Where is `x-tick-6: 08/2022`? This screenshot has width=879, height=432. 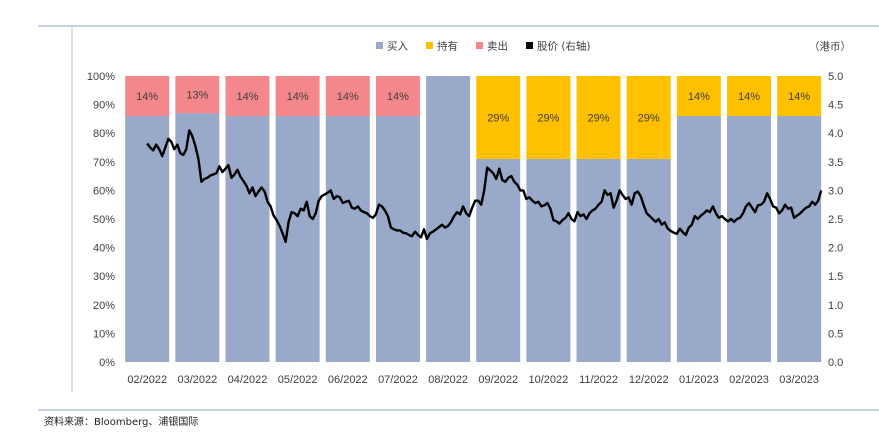
x-tick-6: 08/2022 is located at coordinates (448, 380).